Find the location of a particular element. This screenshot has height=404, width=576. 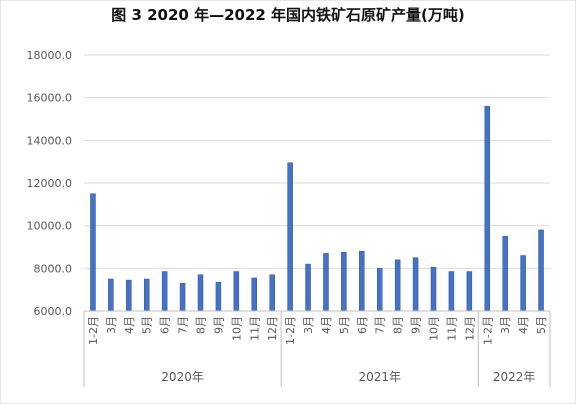

y-tick-label: 14000.0 is located at coordinates (50, 140).